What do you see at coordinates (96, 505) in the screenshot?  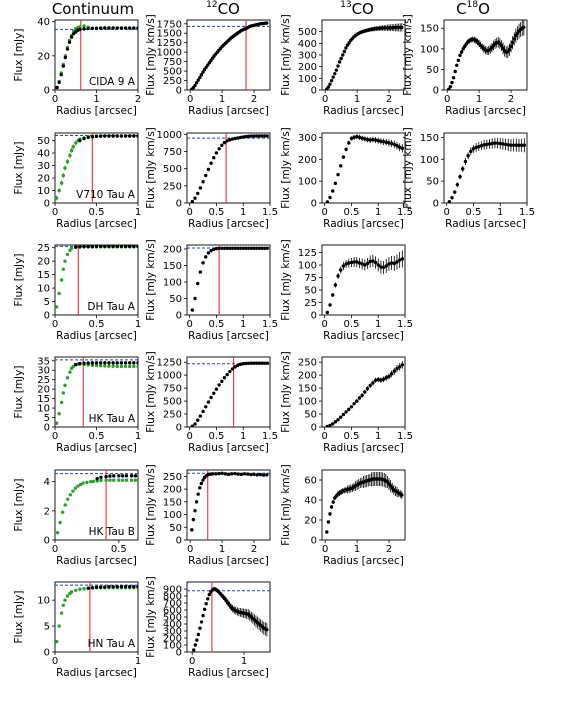 I see `axes-frame` at bounding box center [96, 505].